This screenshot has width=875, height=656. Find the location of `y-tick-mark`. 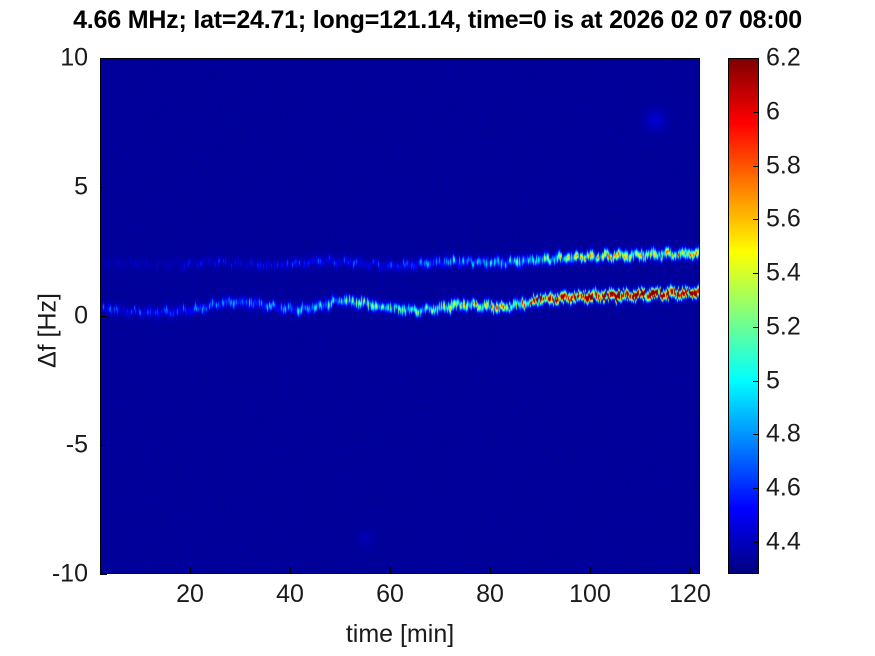

y-tick-mark is located at coordinates (103, 574).